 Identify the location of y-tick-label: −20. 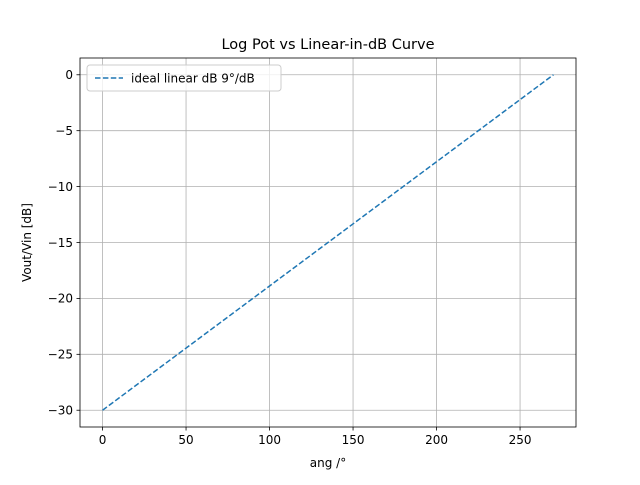
(60, 299).